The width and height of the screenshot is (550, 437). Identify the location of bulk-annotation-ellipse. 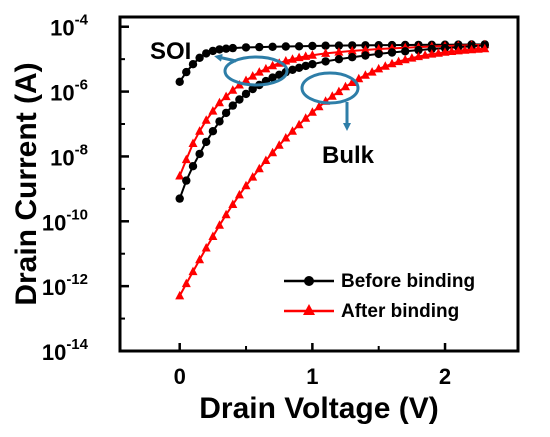
(330, 88).